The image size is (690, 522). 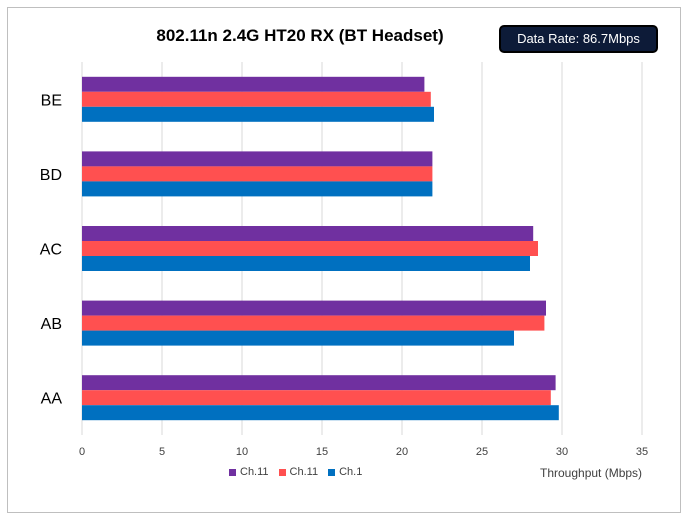 I want to click on x-tick-label: 0, so click(x=82, y=452).